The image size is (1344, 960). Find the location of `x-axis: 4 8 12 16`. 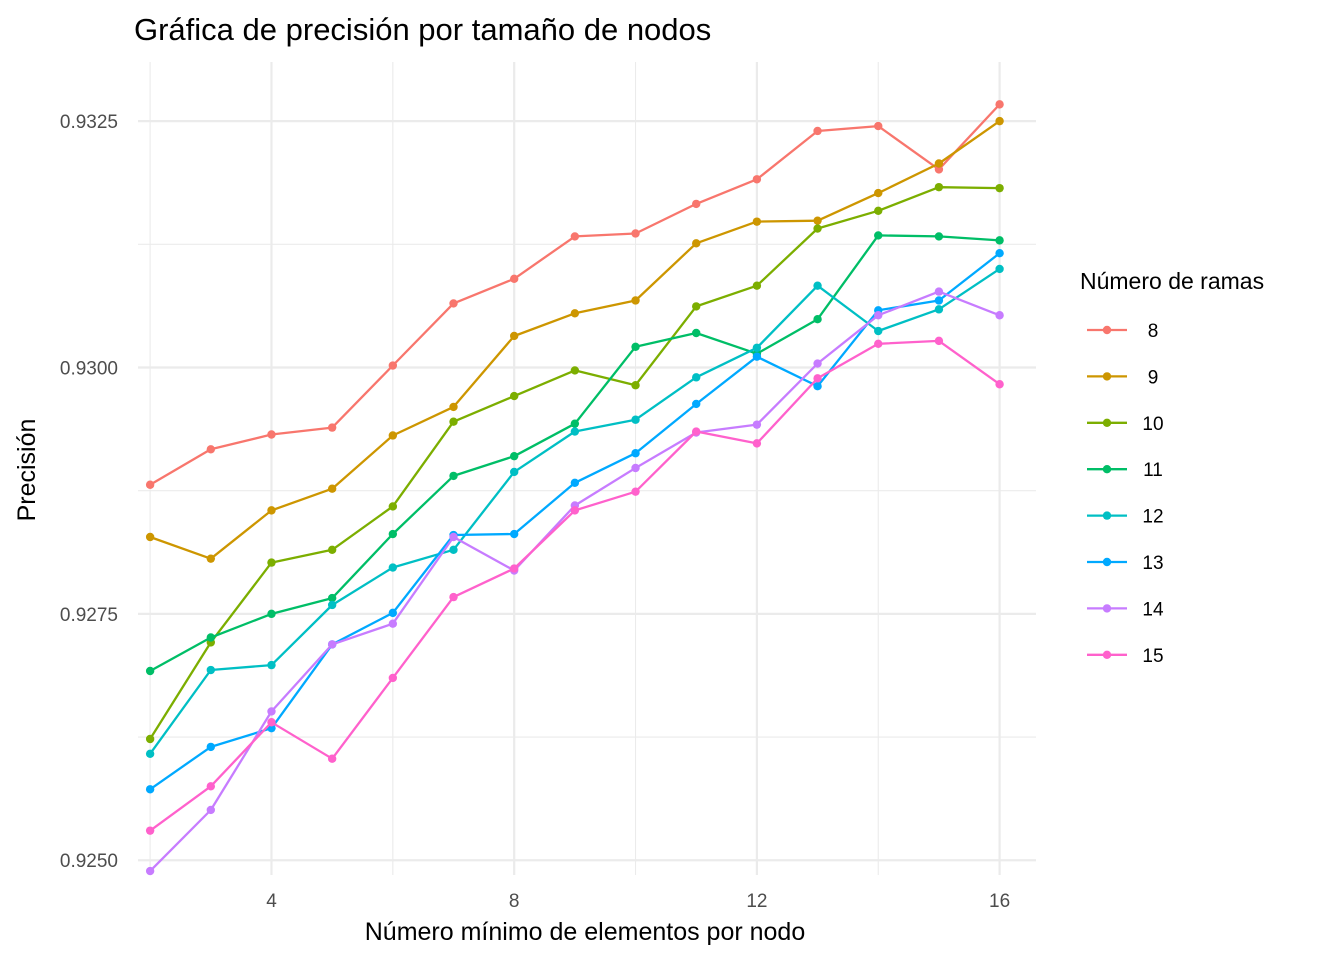

x-axis: 4 8 12 16 is located at coordinates (638, 901).